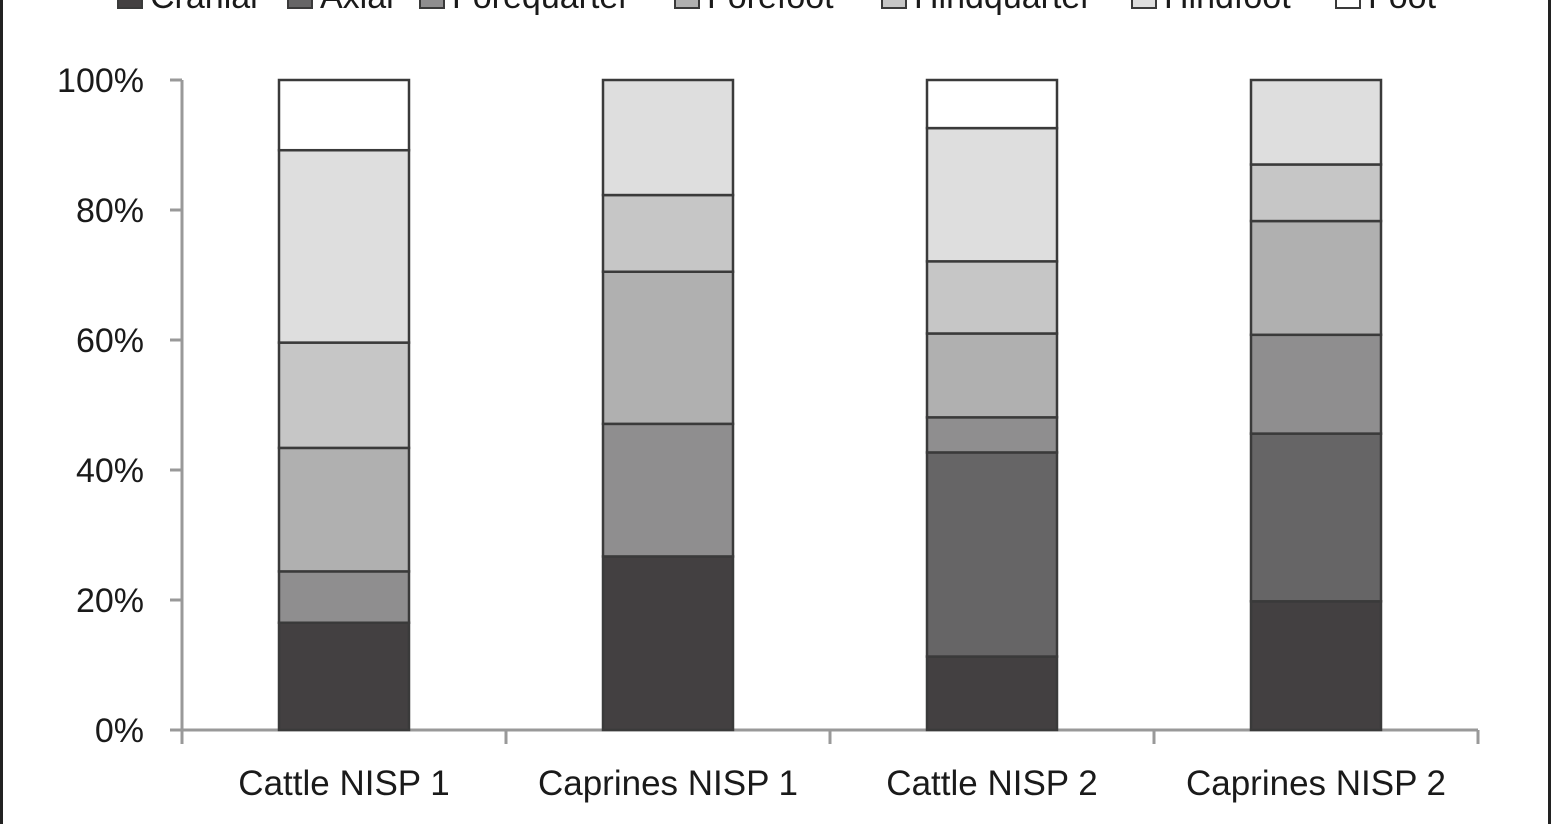 The width and height of the screenshot is (1551, 824). What do you see at coordinates (1316, 783) in the screenshot?
I see `x-category-label: Caprines NISP 2` at bounding box center [1316, 783].